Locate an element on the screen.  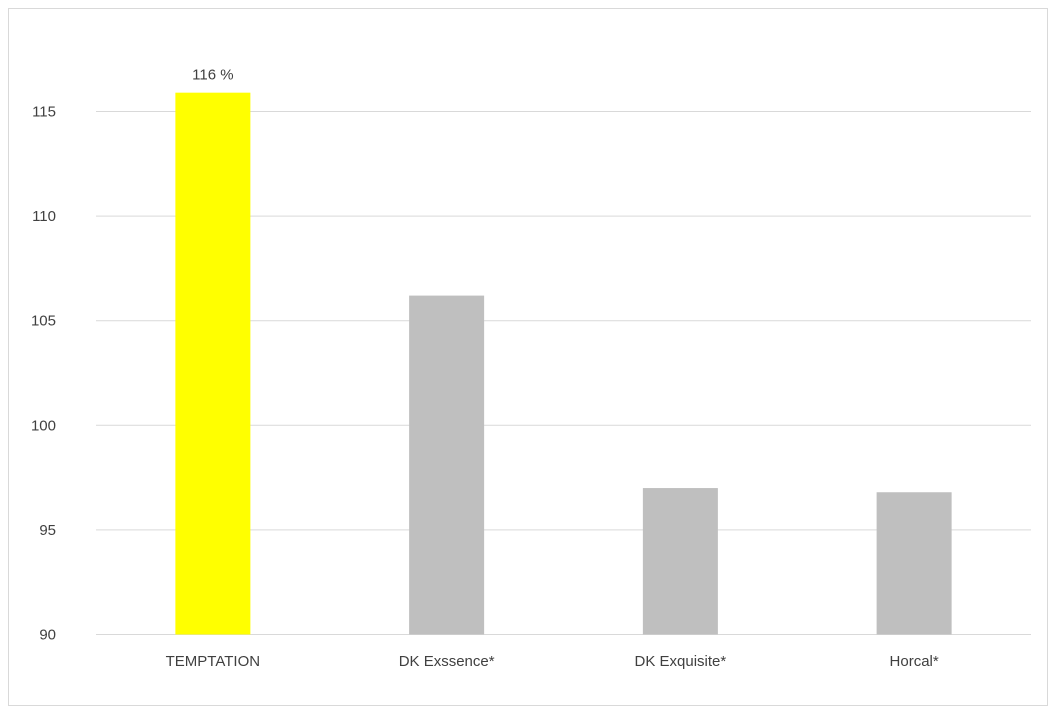
bar-dk-exquisite is located at coordinates (680, 561).